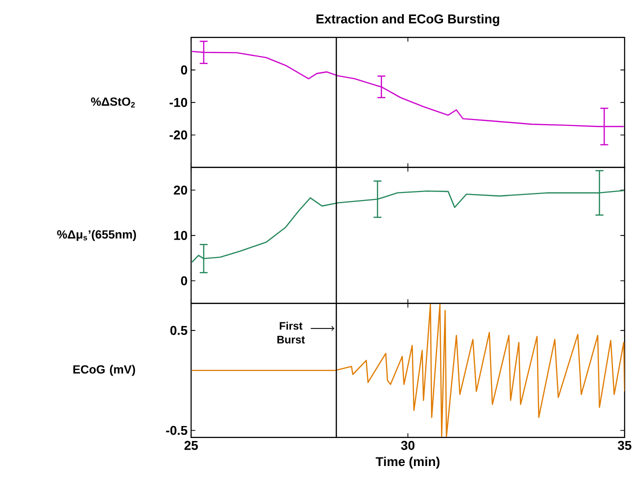  Describe the element at coordinates (179, 330) in the screenshot. I see `y-tick-label: 0.5` at that location.